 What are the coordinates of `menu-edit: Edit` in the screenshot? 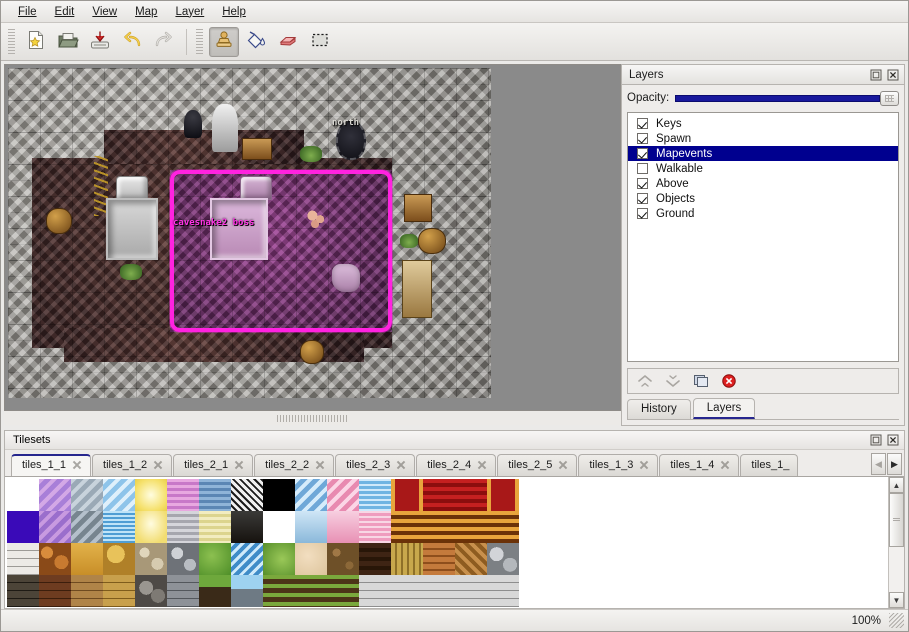 It's located at (65, 12).